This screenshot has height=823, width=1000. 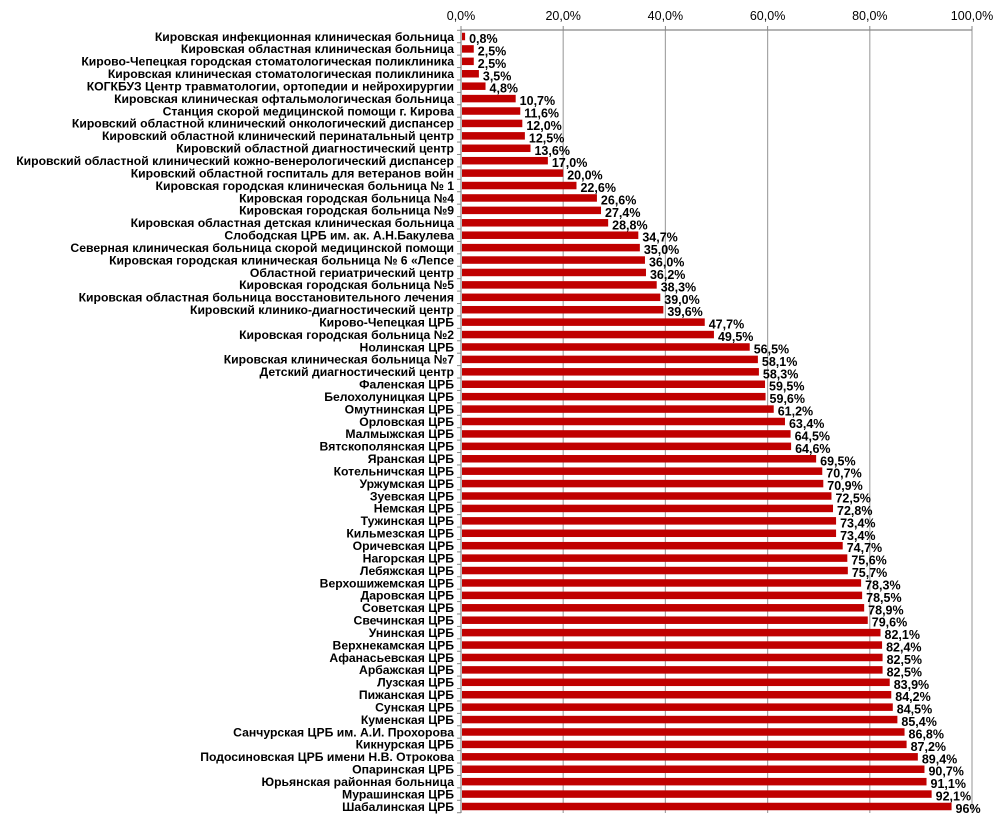 What do you see at coordinates (939, 759) in the screenshot?
I see `data-label: 89,4%` at bounding box center [939, 759].